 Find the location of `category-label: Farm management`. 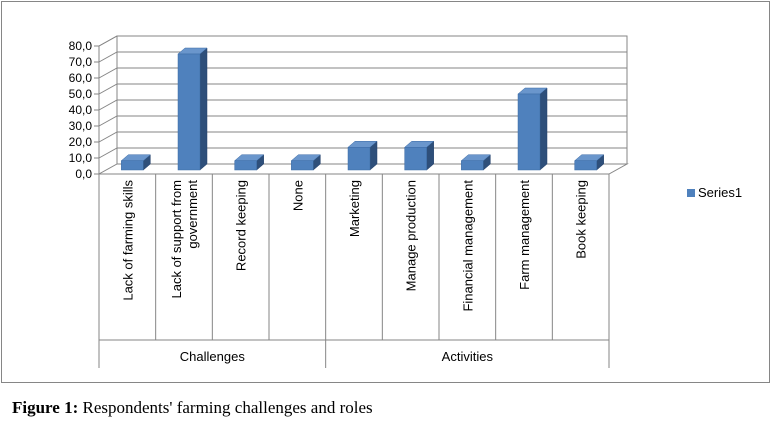

category-label: Farm management is located at coordinates (524, 235).